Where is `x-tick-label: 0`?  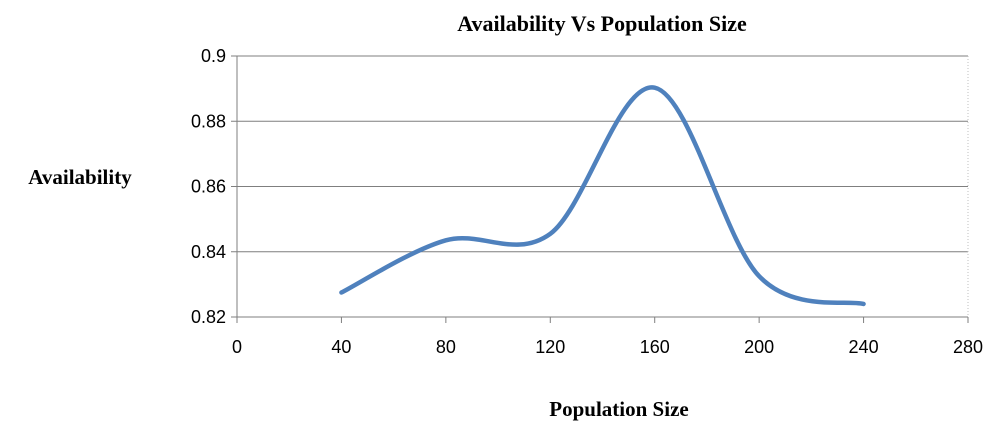 x-tick-label: 0 is located at coordinates (237, 347).